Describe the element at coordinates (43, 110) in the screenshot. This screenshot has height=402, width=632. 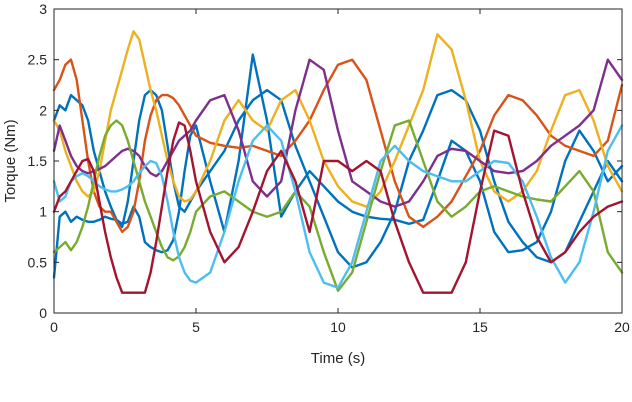
I see `y-tick-label: 2` at that location.